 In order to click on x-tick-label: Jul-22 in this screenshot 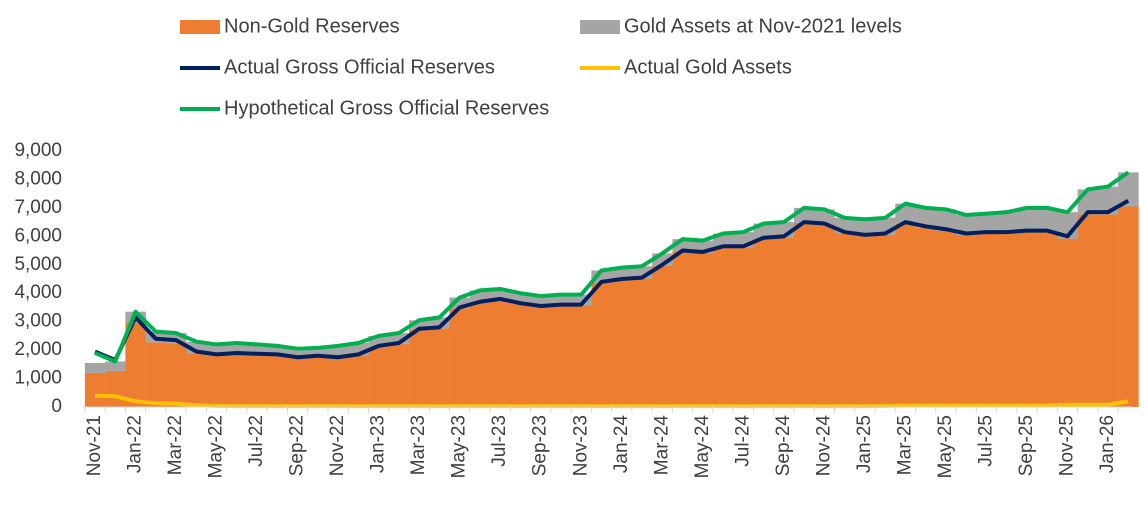, I will do `click(256, 441)`.